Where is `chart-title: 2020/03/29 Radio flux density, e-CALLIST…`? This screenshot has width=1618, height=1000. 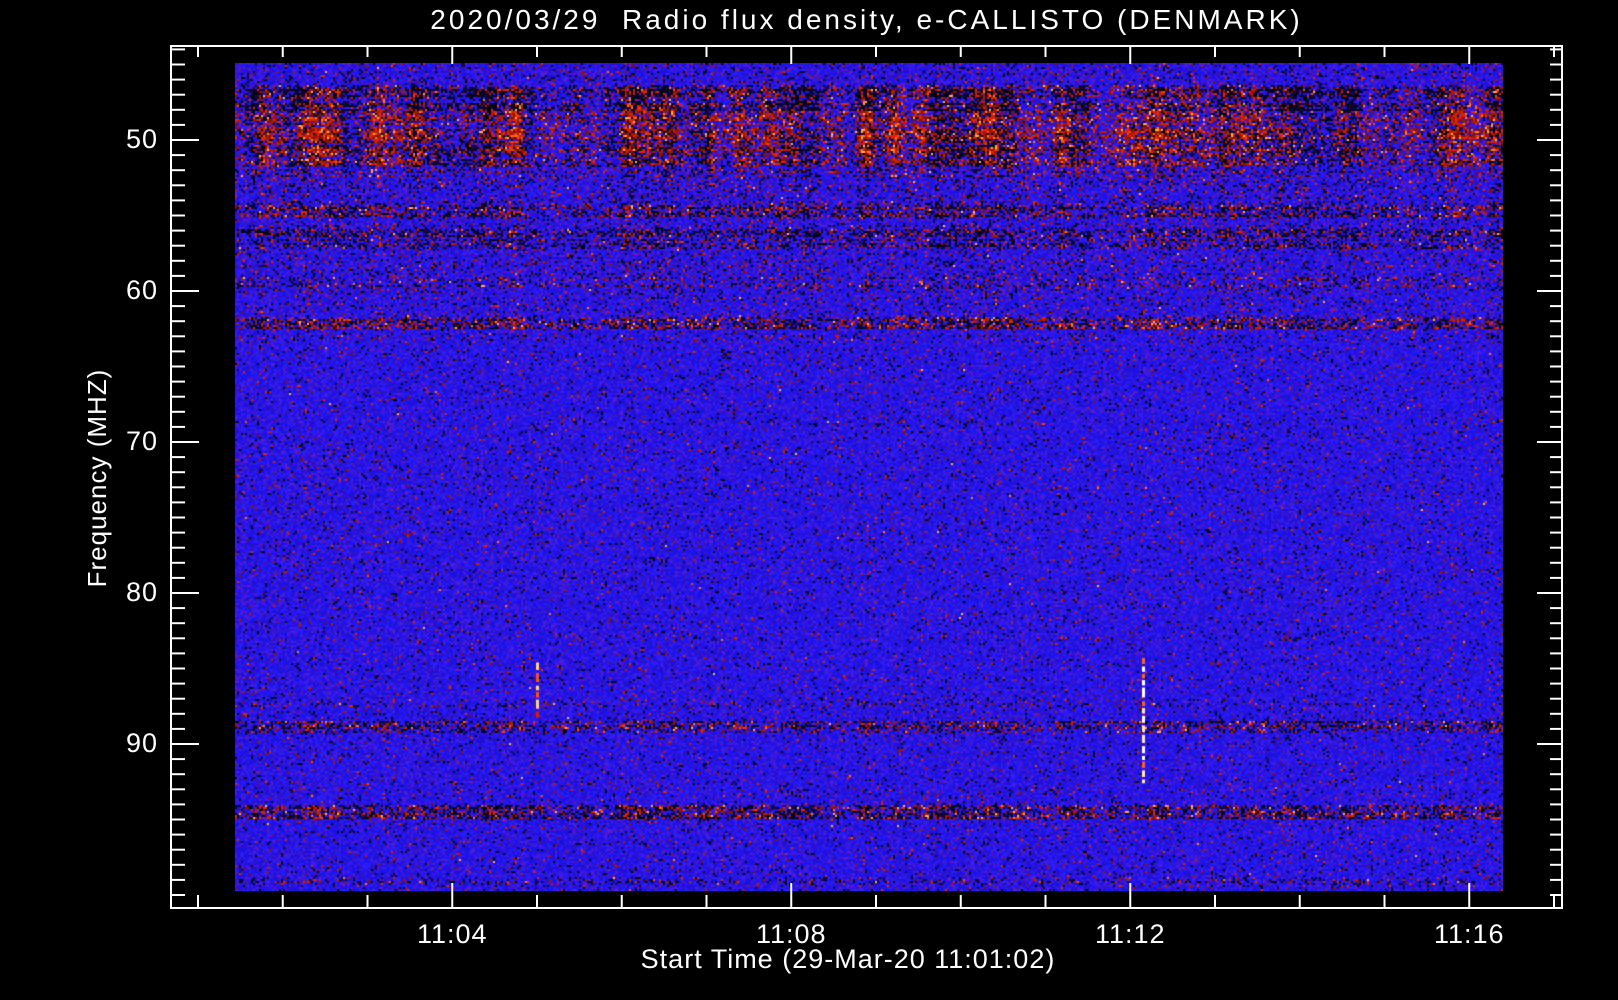
chart-title: 2020/03/29 Radio flux density, e-CALLIST… is located at coordinates (866, 19).